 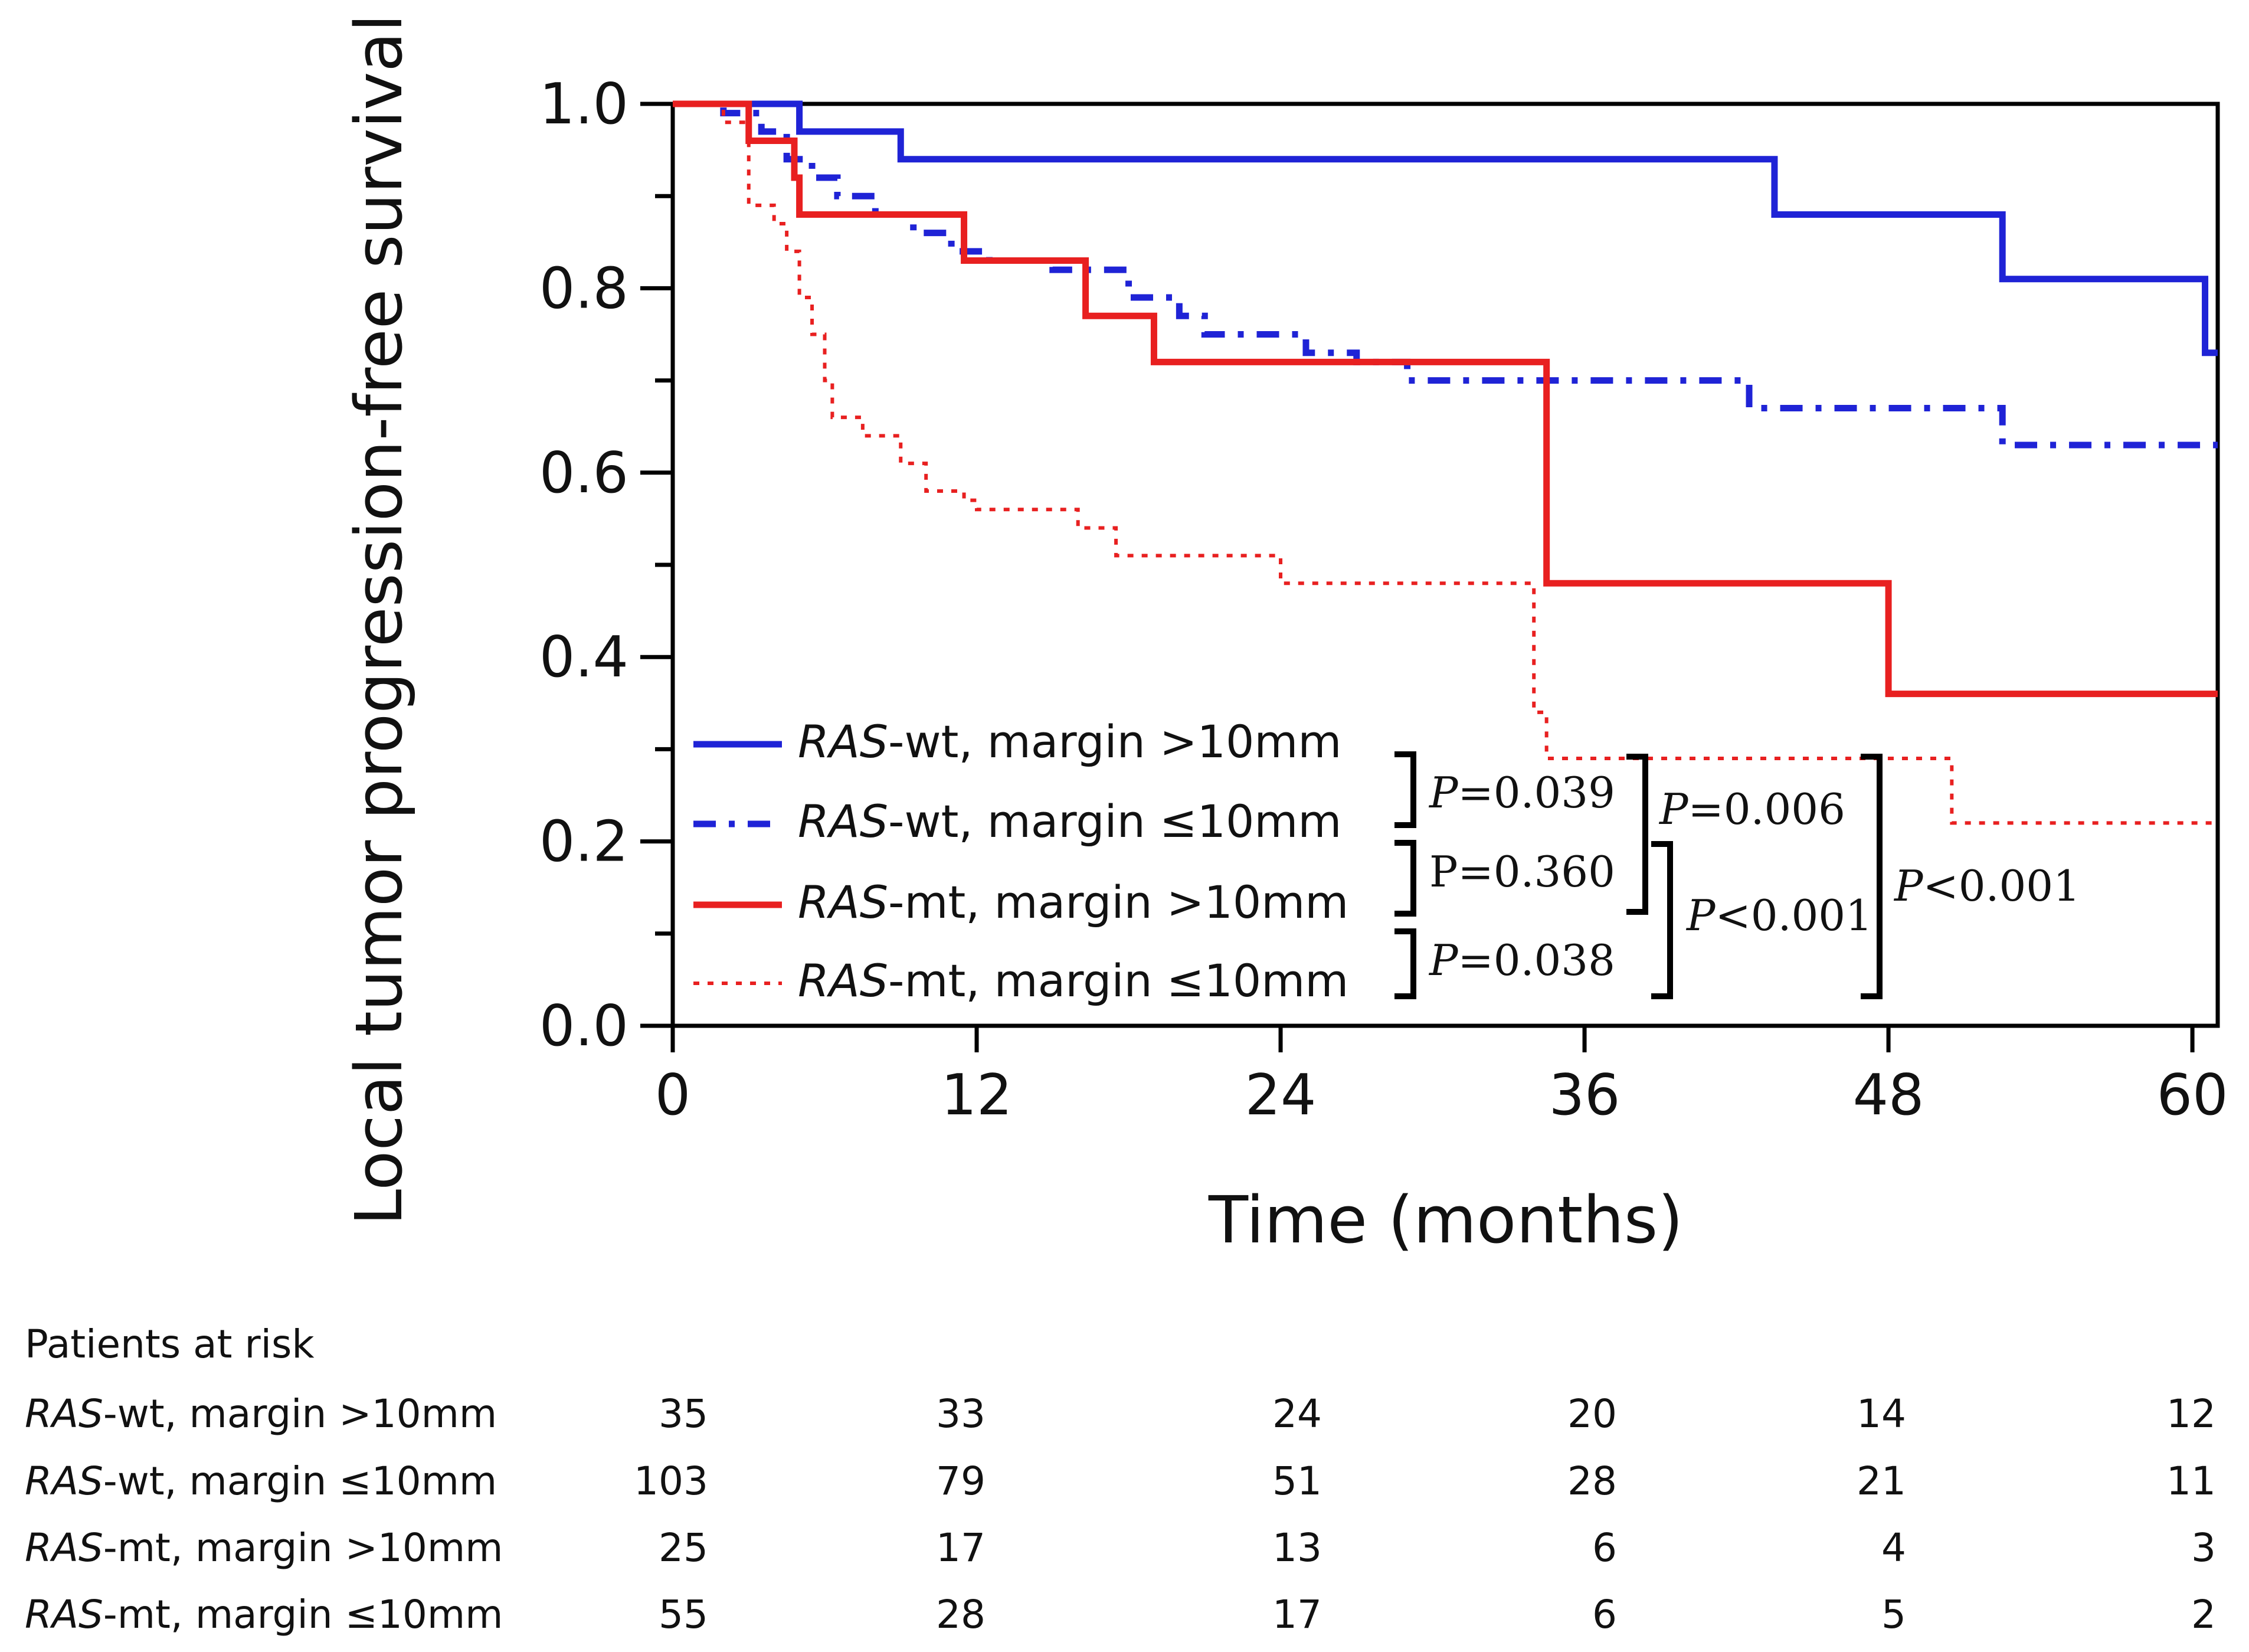 I want to click on y-tick-label: 0.2, so click(x=583, y=843).